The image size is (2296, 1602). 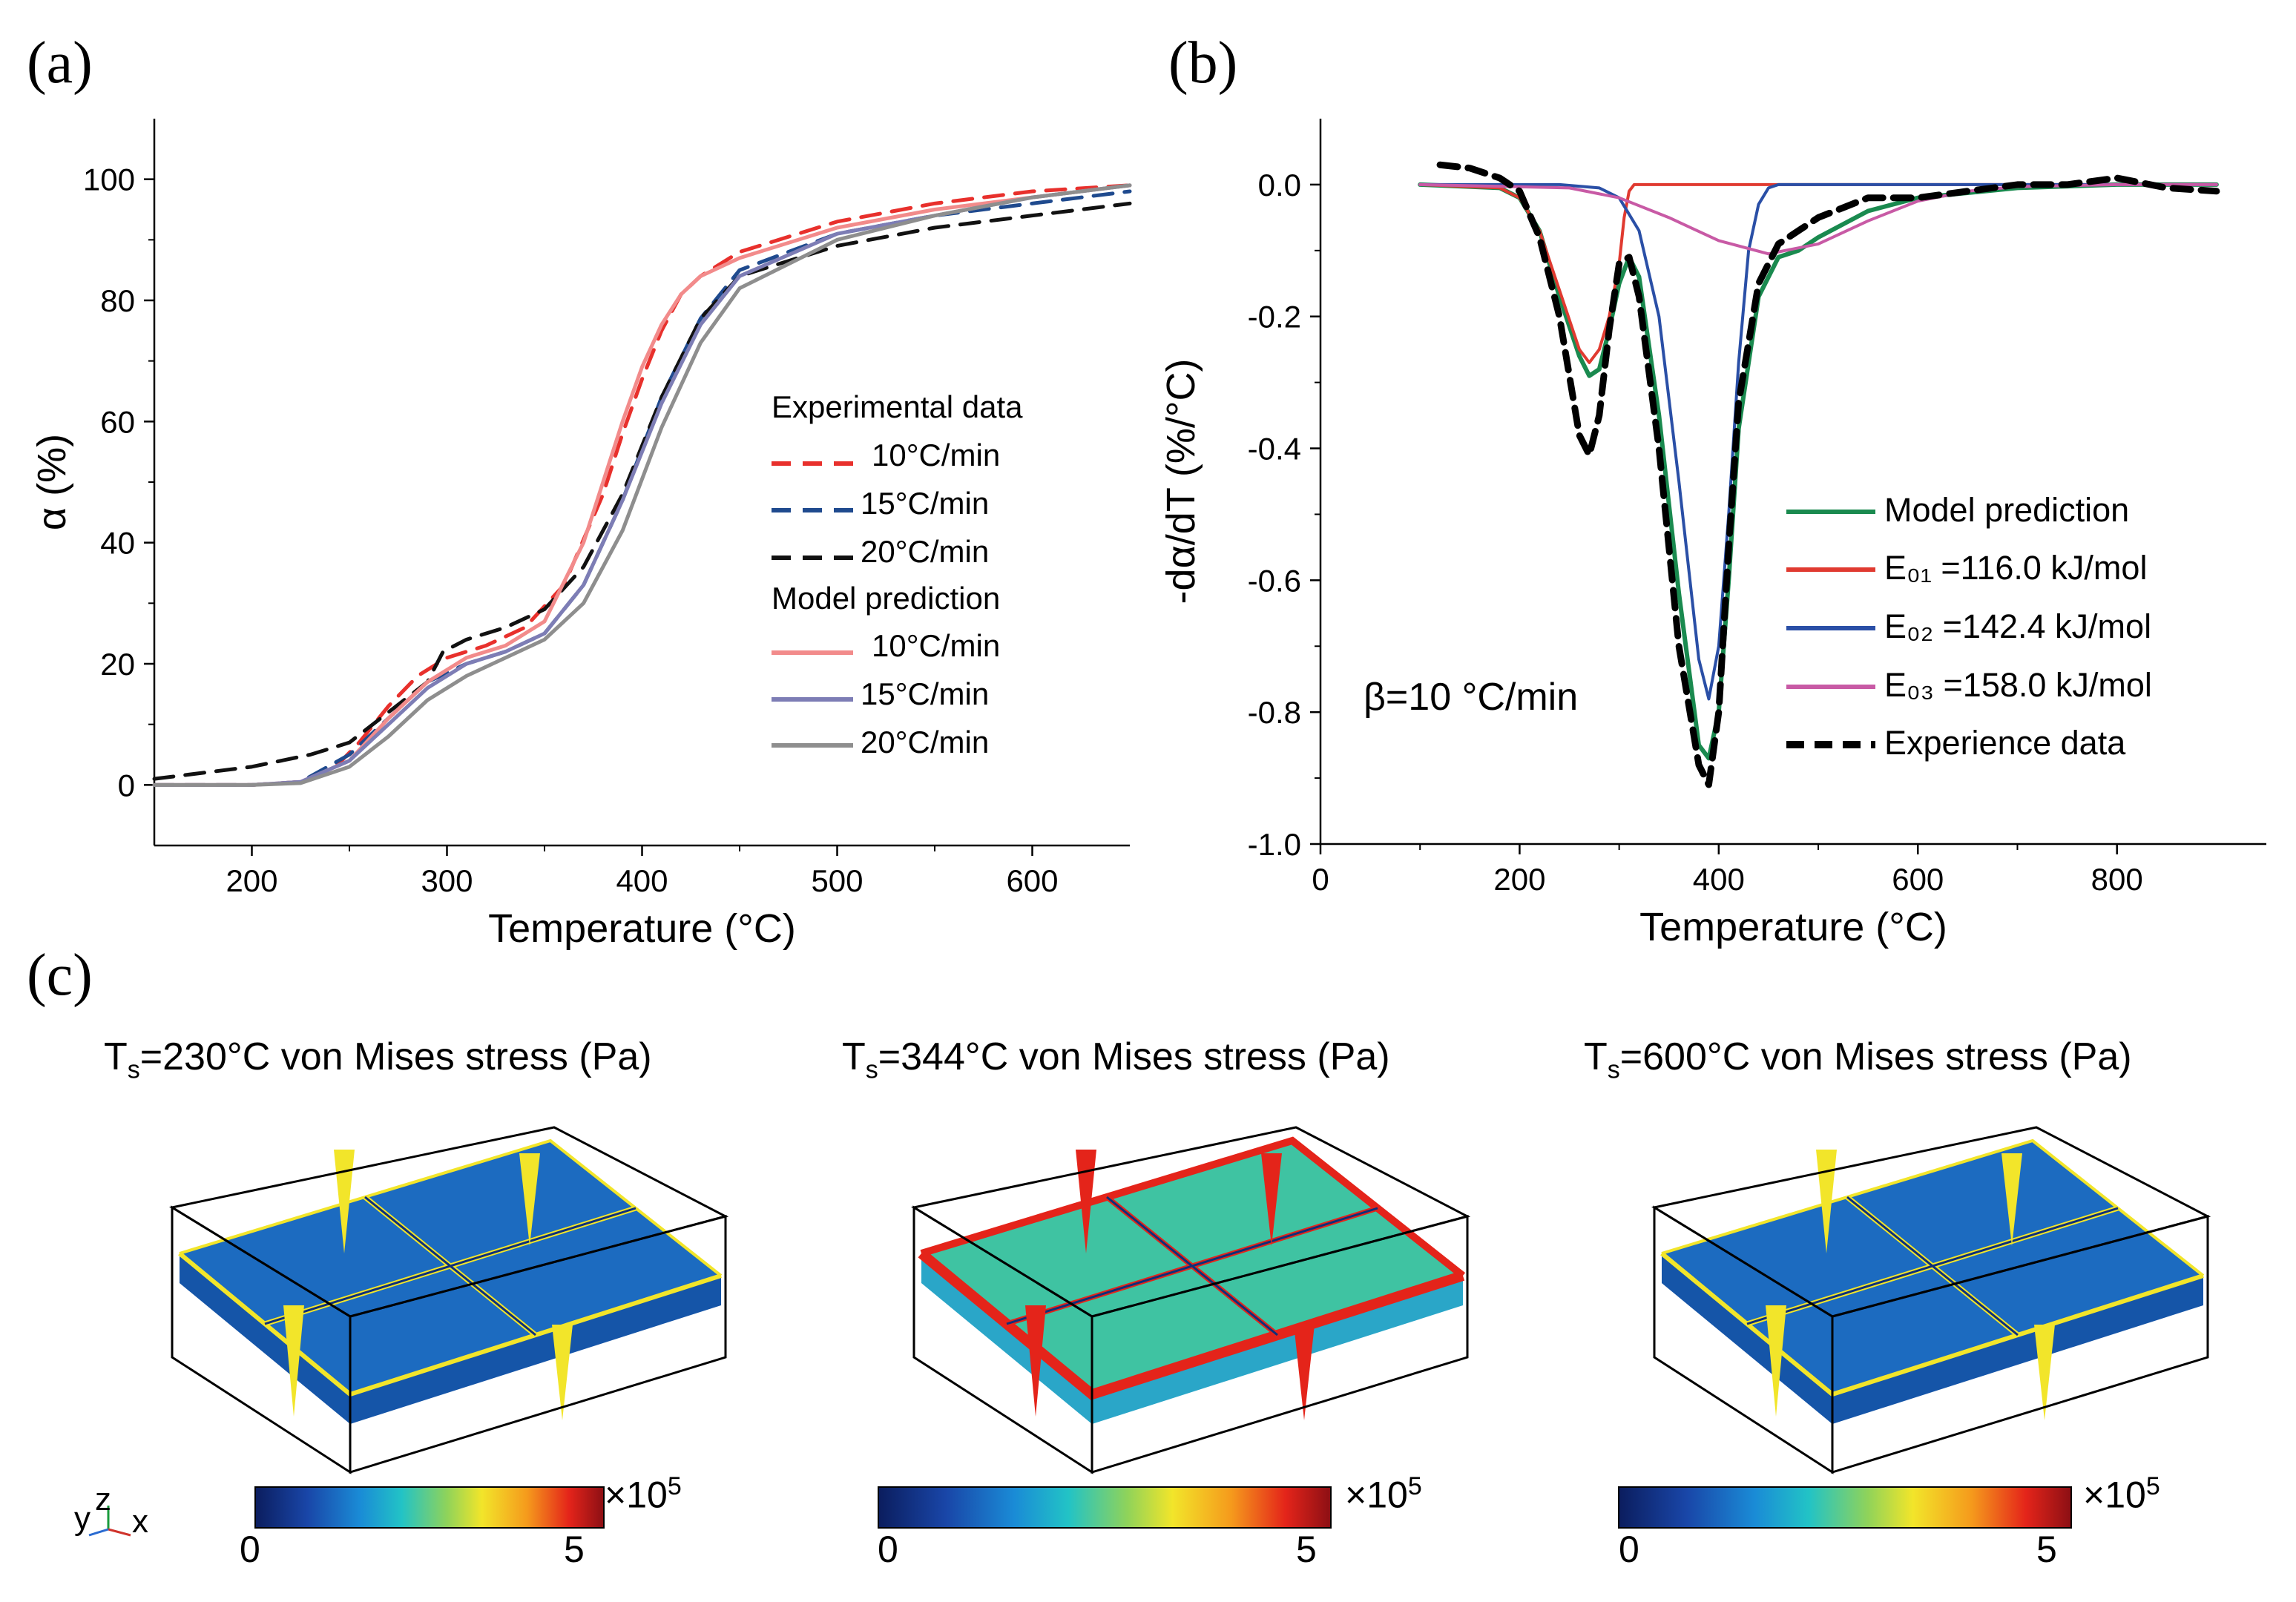 What do you see at coordinates (1279, 185) in the screenshot?
I see `y-tick-label-b: 0.0` at bounding box center [1279, 185].